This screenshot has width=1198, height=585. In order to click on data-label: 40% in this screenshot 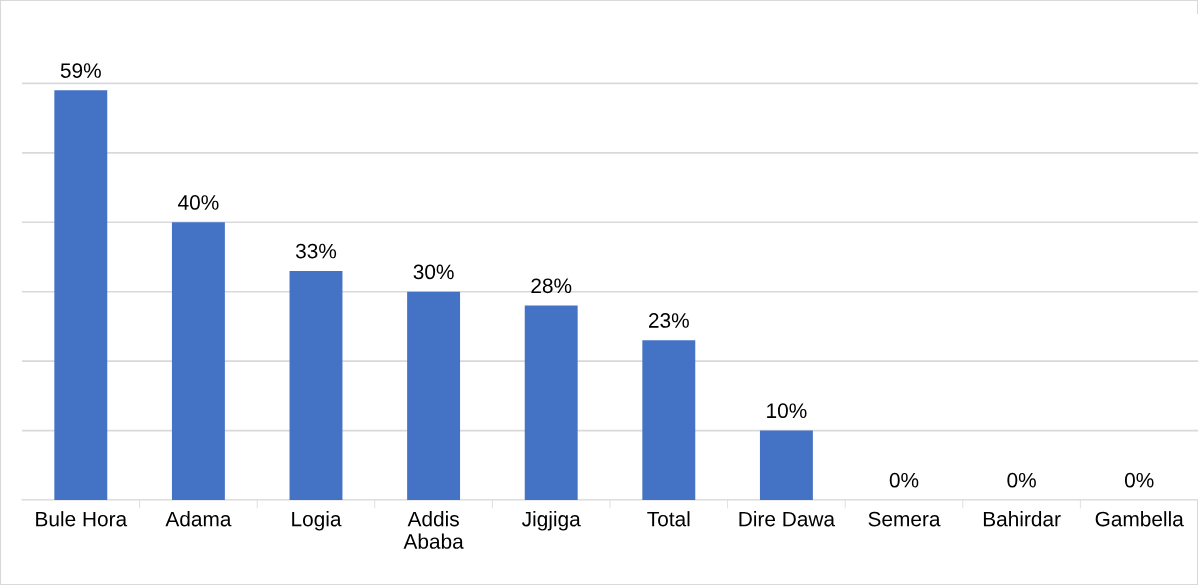, I will do `click(198, 202)`.